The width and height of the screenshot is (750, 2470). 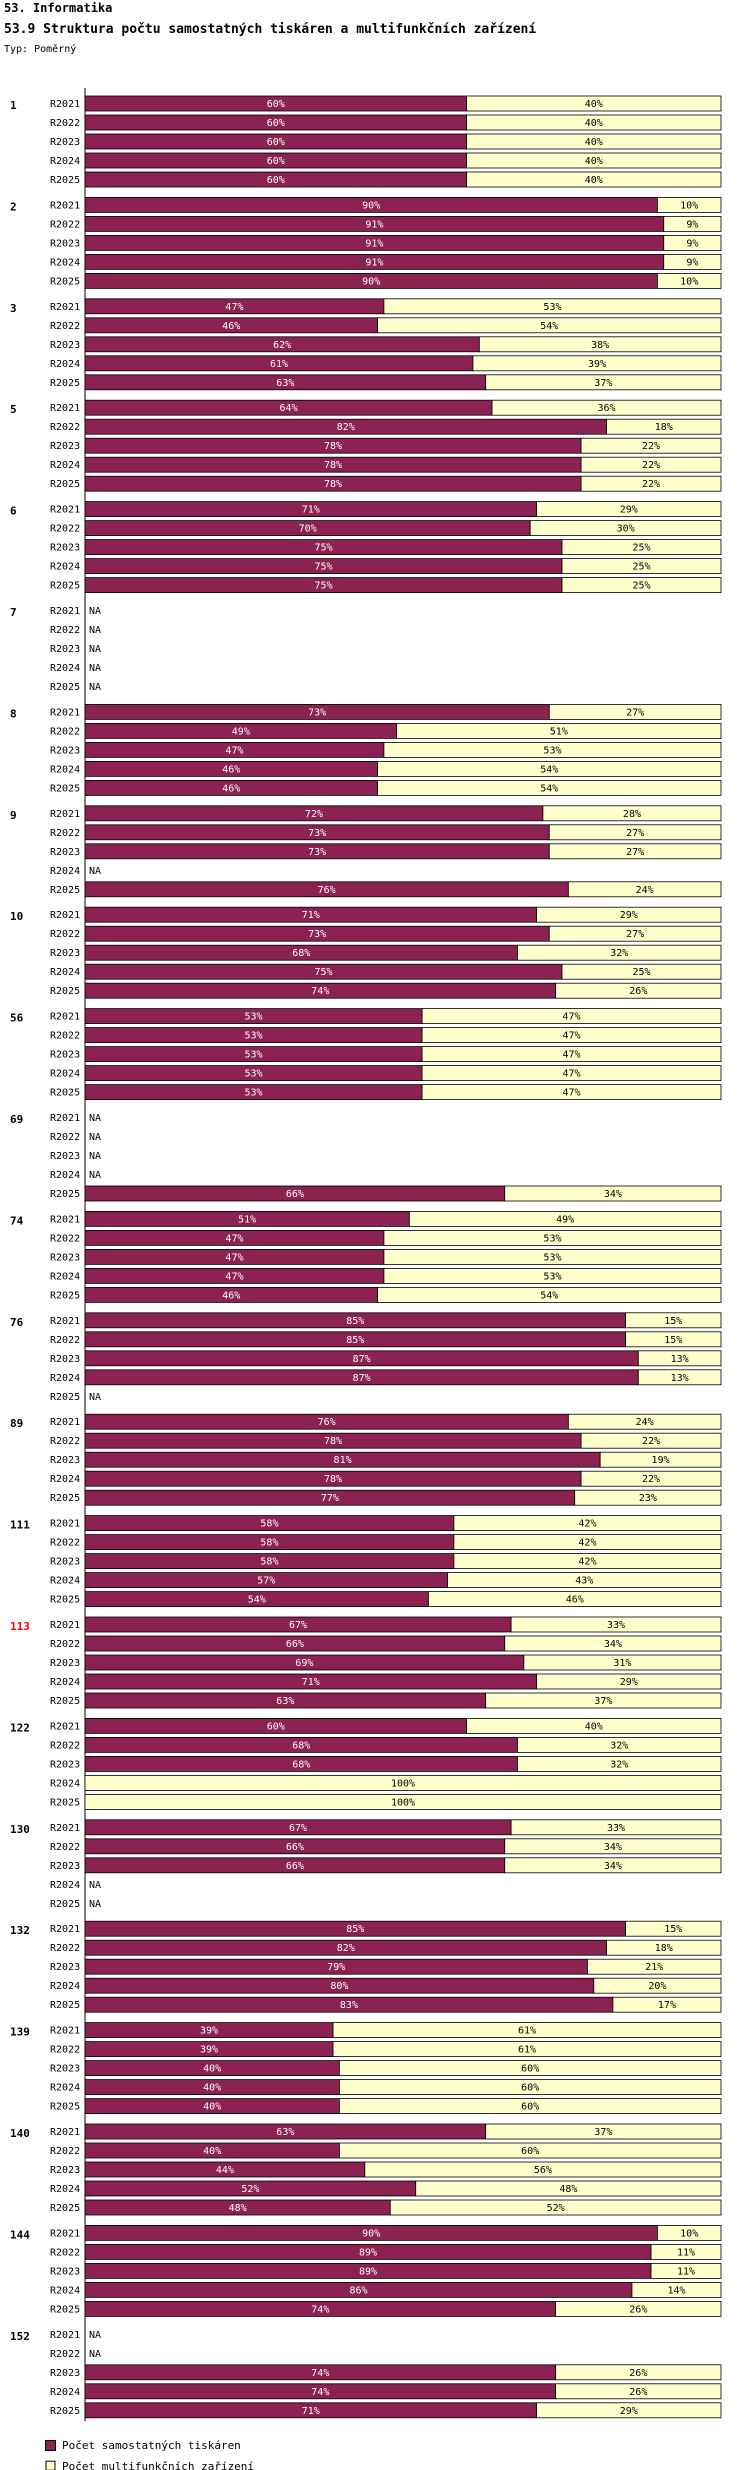 I want to click on value-label-mfd: 9%, so click(x=692, y=262).